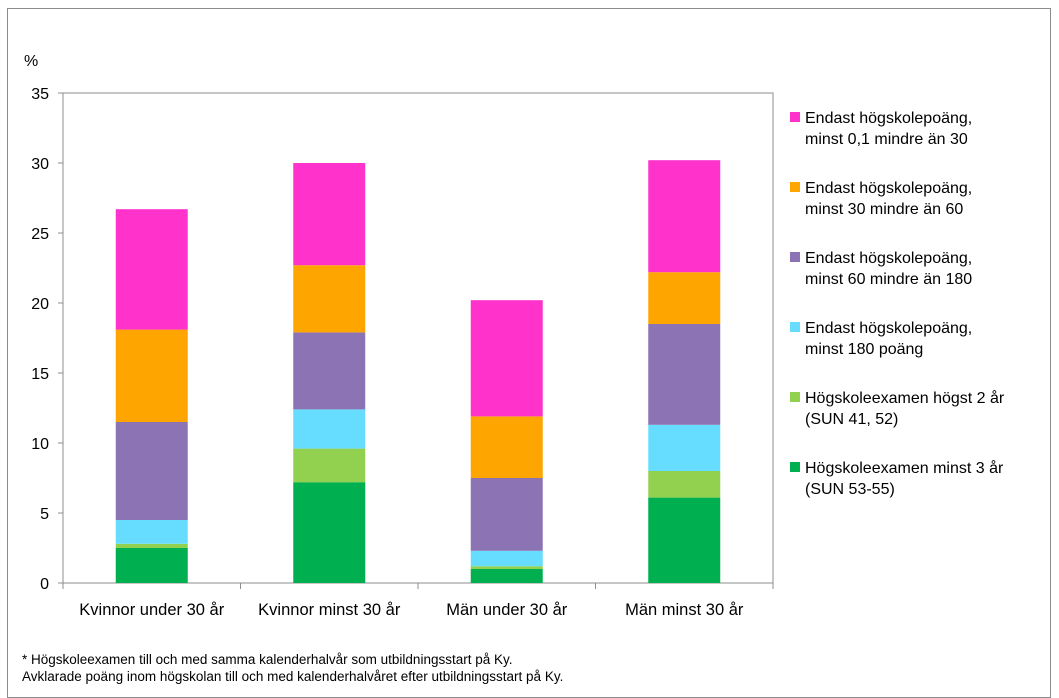 The height and width of the screenshot is (698, 1059). What do you see at coordinates (40, 94) in the screenshot?
I see `y-tick-label: 35` at bounding box center [40, 94].